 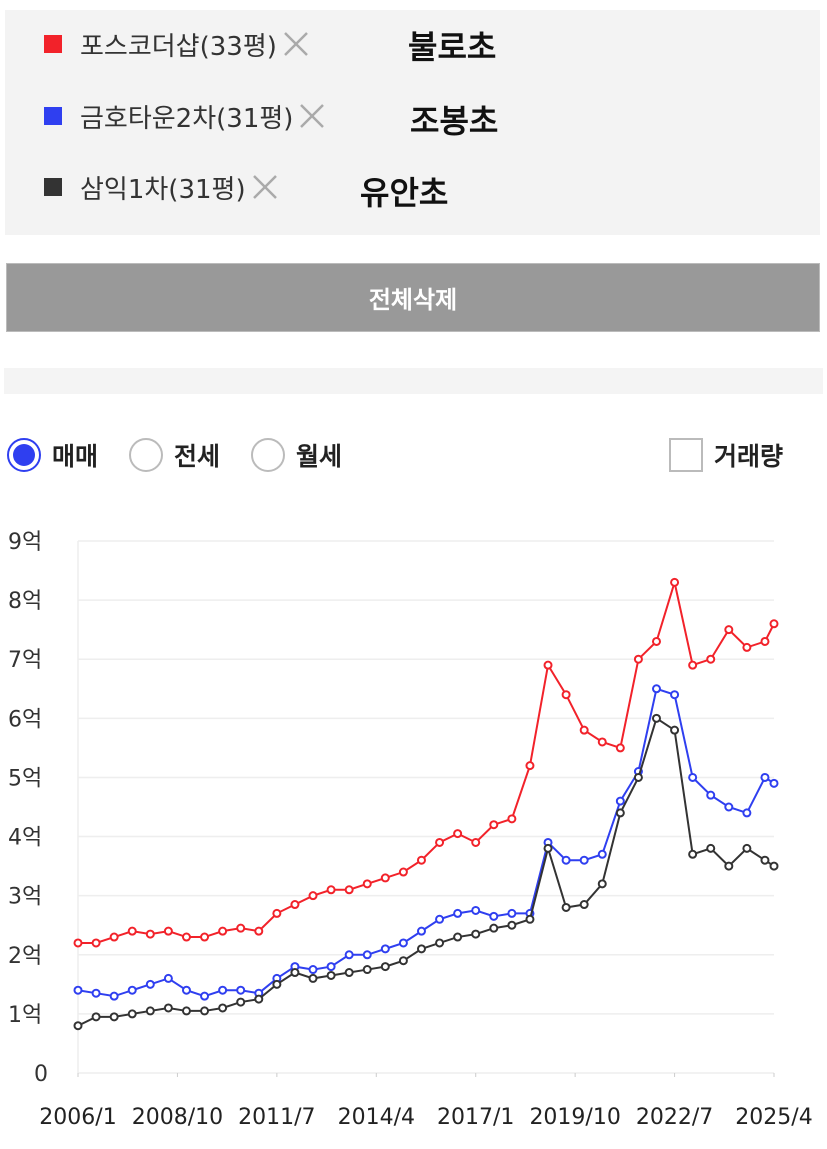 I want to click on legend-label: 금호타운2차(31평), so click(x=187, y=118).